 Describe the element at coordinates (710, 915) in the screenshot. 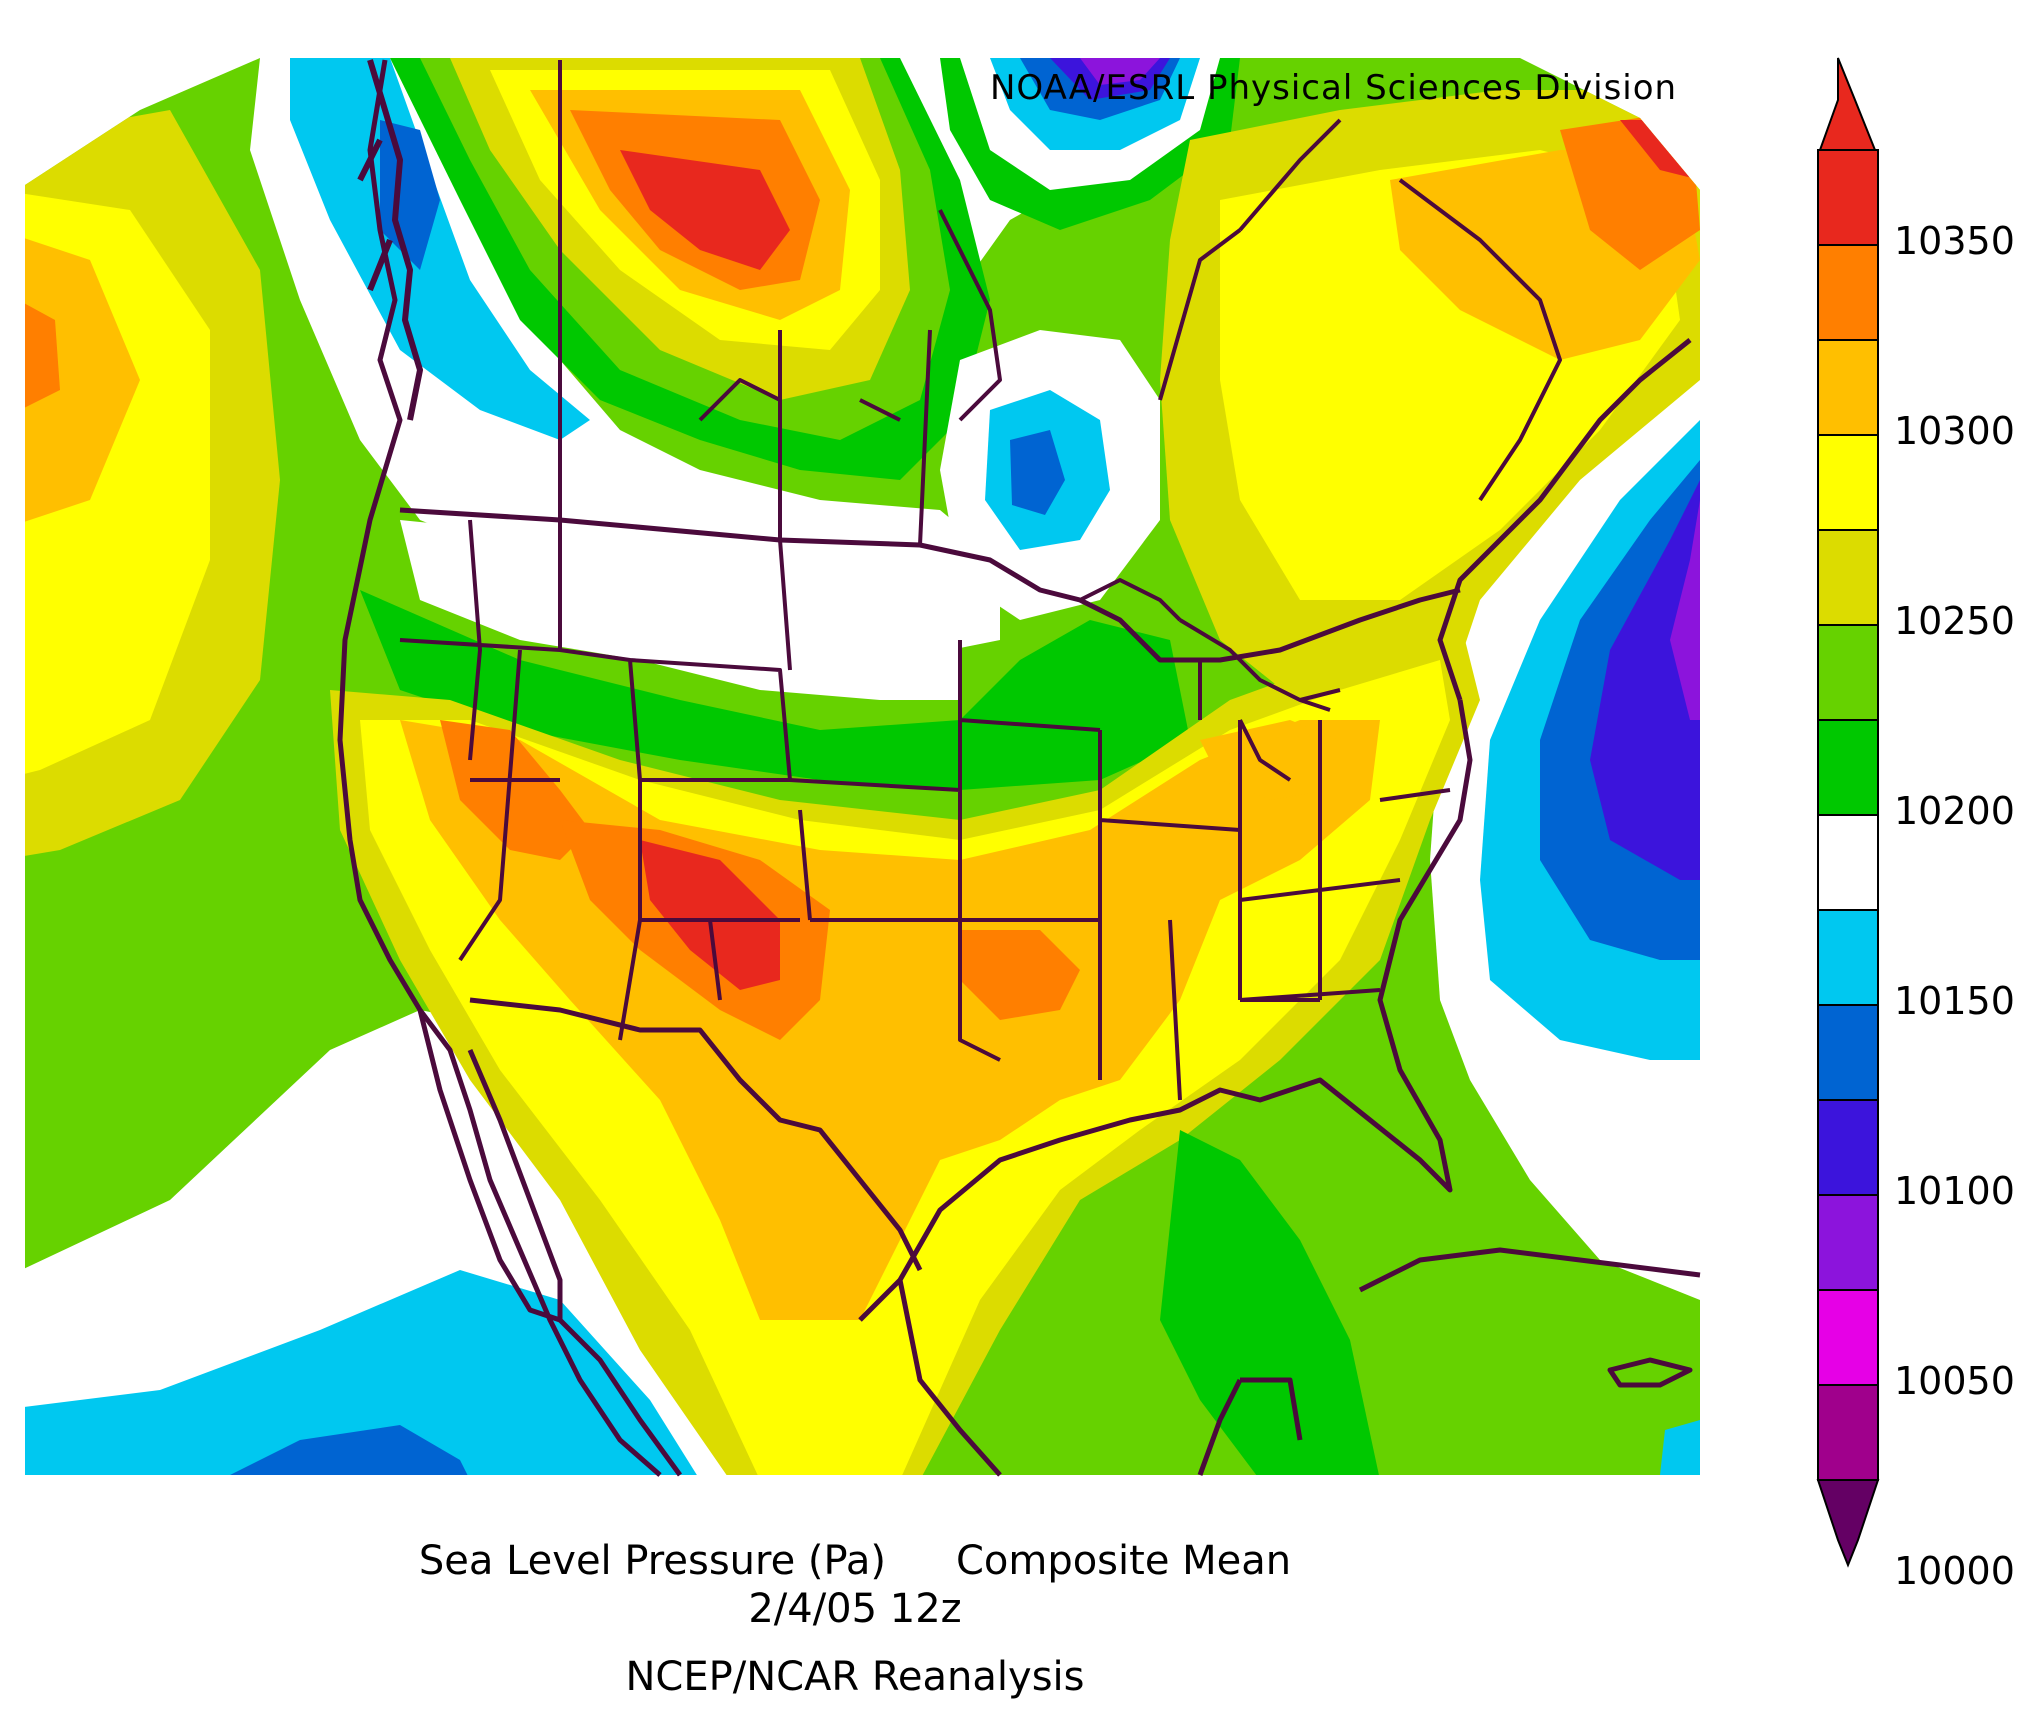

I see `four-corners-red` at that location.